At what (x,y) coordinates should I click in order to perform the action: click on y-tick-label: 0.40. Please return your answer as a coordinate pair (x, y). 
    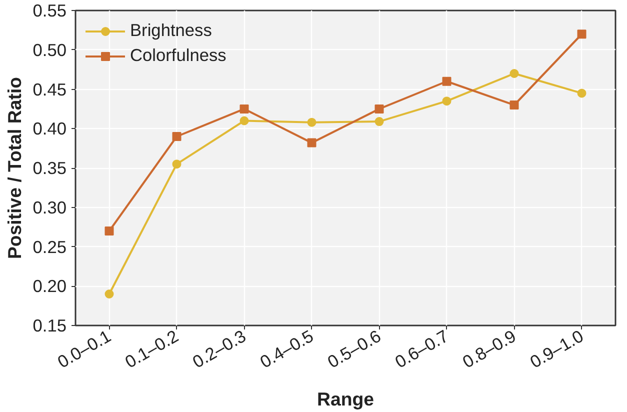
    Looking at the image, I should click on (49, 128).